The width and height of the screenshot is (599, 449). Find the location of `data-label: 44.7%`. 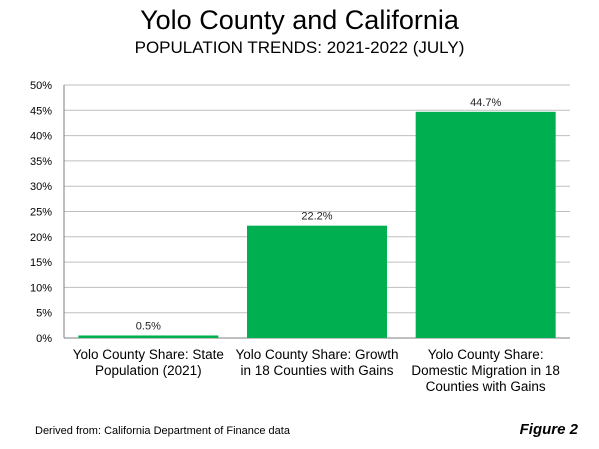

data-label: 44.7% is located at coordinates (485, 103).